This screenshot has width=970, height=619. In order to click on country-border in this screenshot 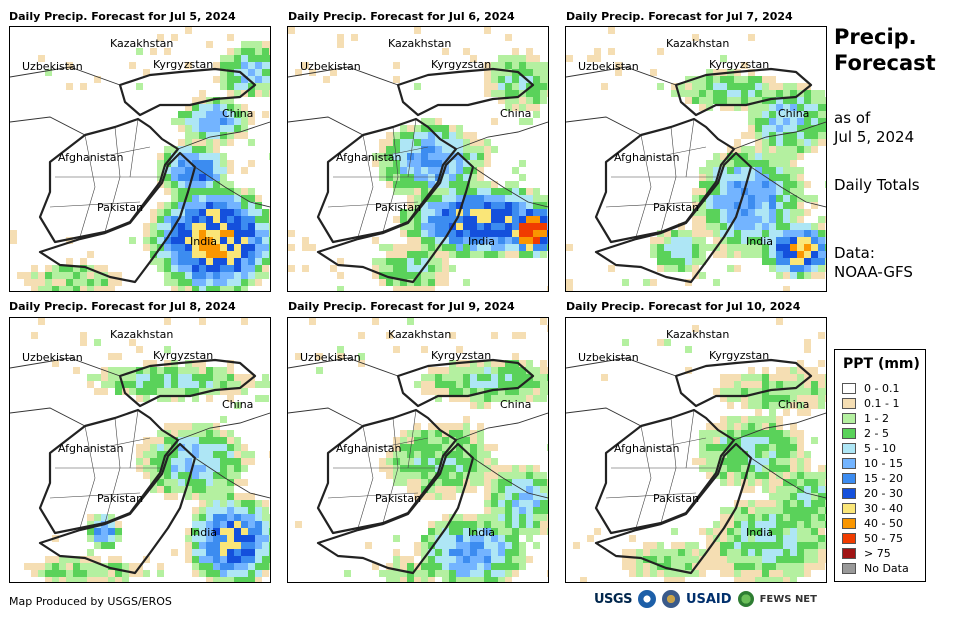, I will do `click(387, 471)`.